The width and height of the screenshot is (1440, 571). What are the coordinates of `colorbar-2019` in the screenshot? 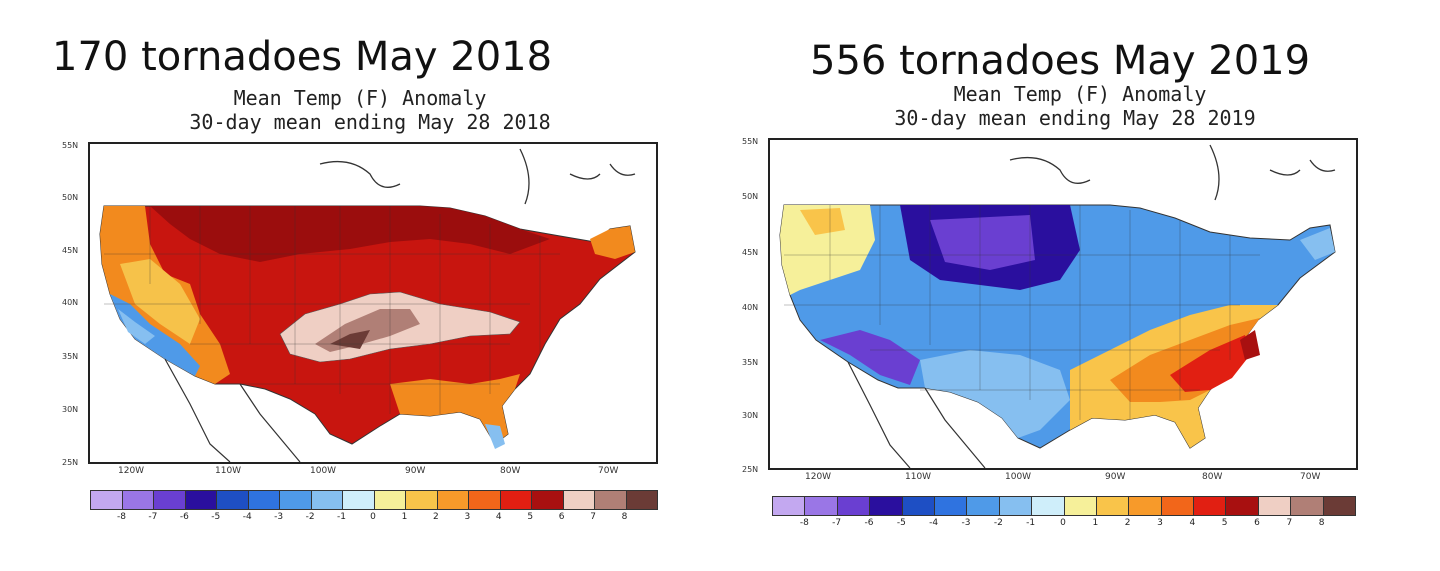 It's located at (1064, 506).